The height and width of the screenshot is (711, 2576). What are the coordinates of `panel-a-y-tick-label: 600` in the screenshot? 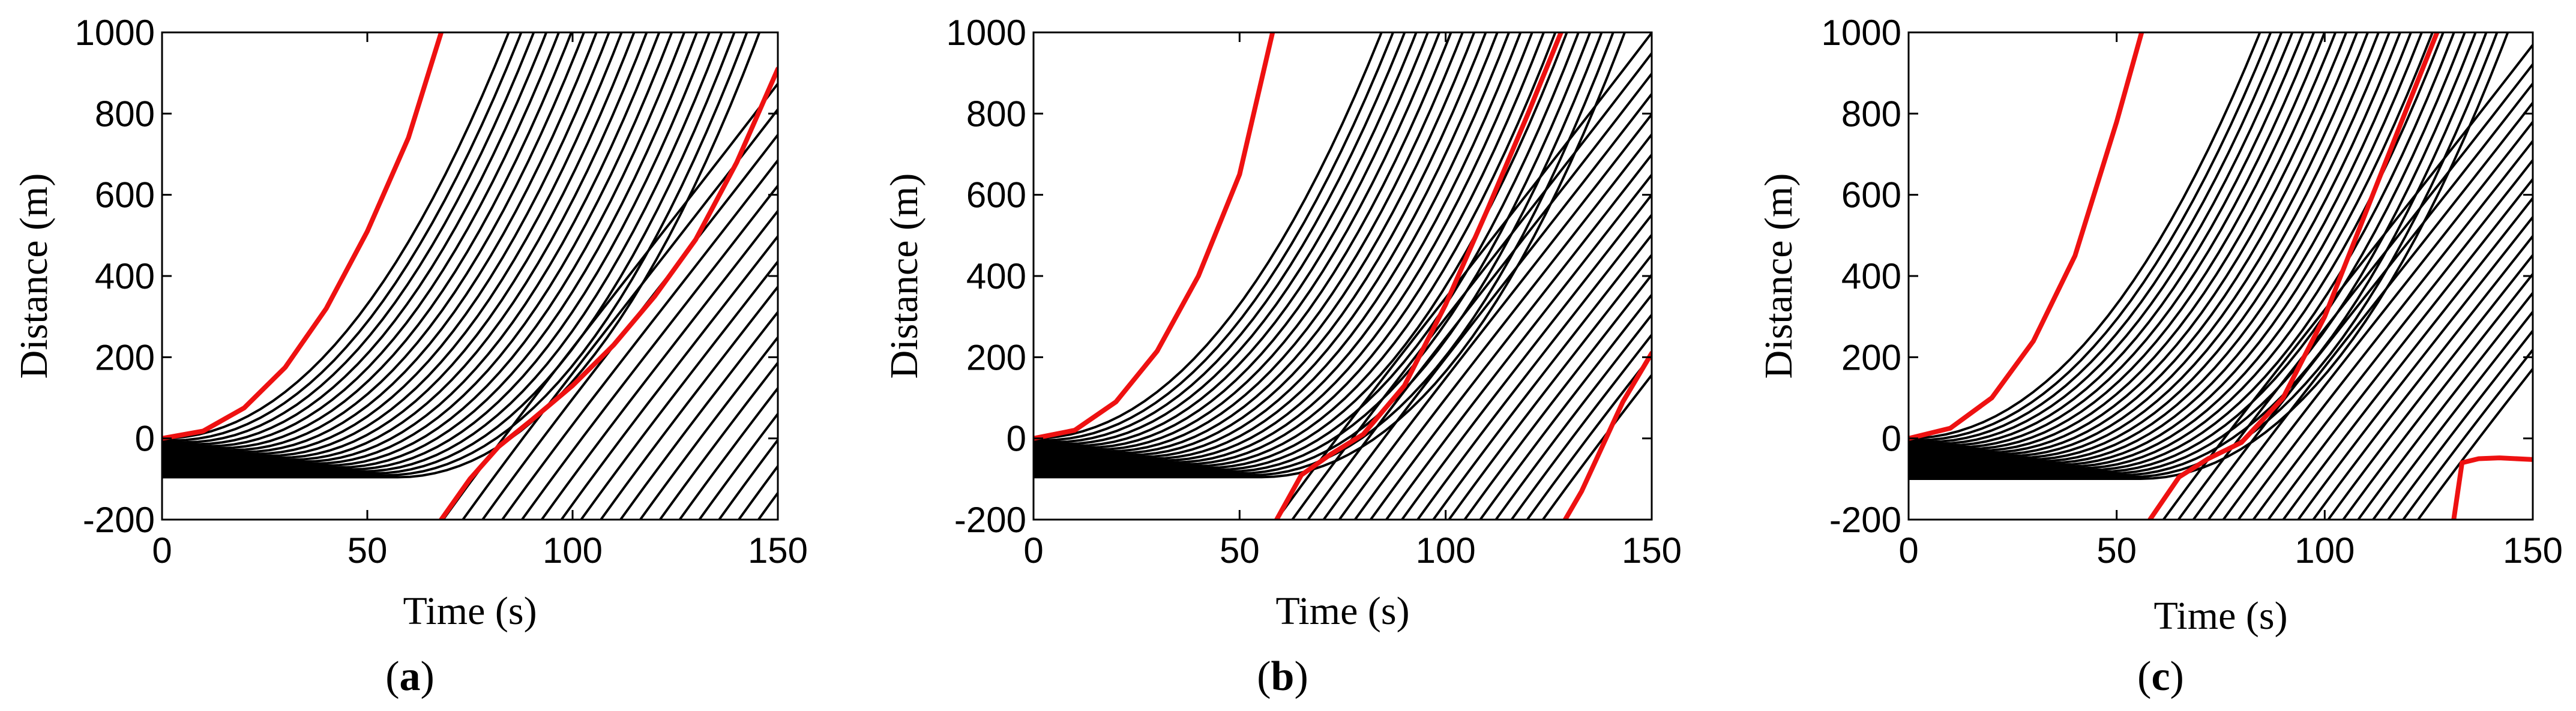 It's located at (125, 195).